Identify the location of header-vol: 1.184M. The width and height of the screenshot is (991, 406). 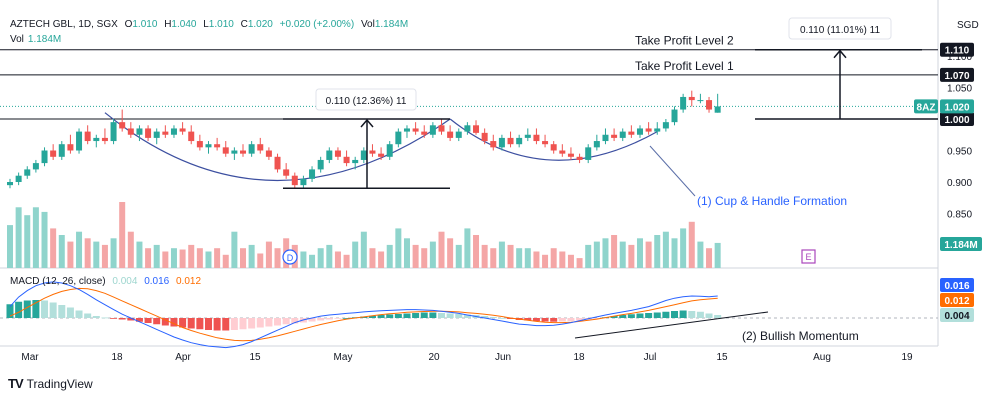
(391, 24).